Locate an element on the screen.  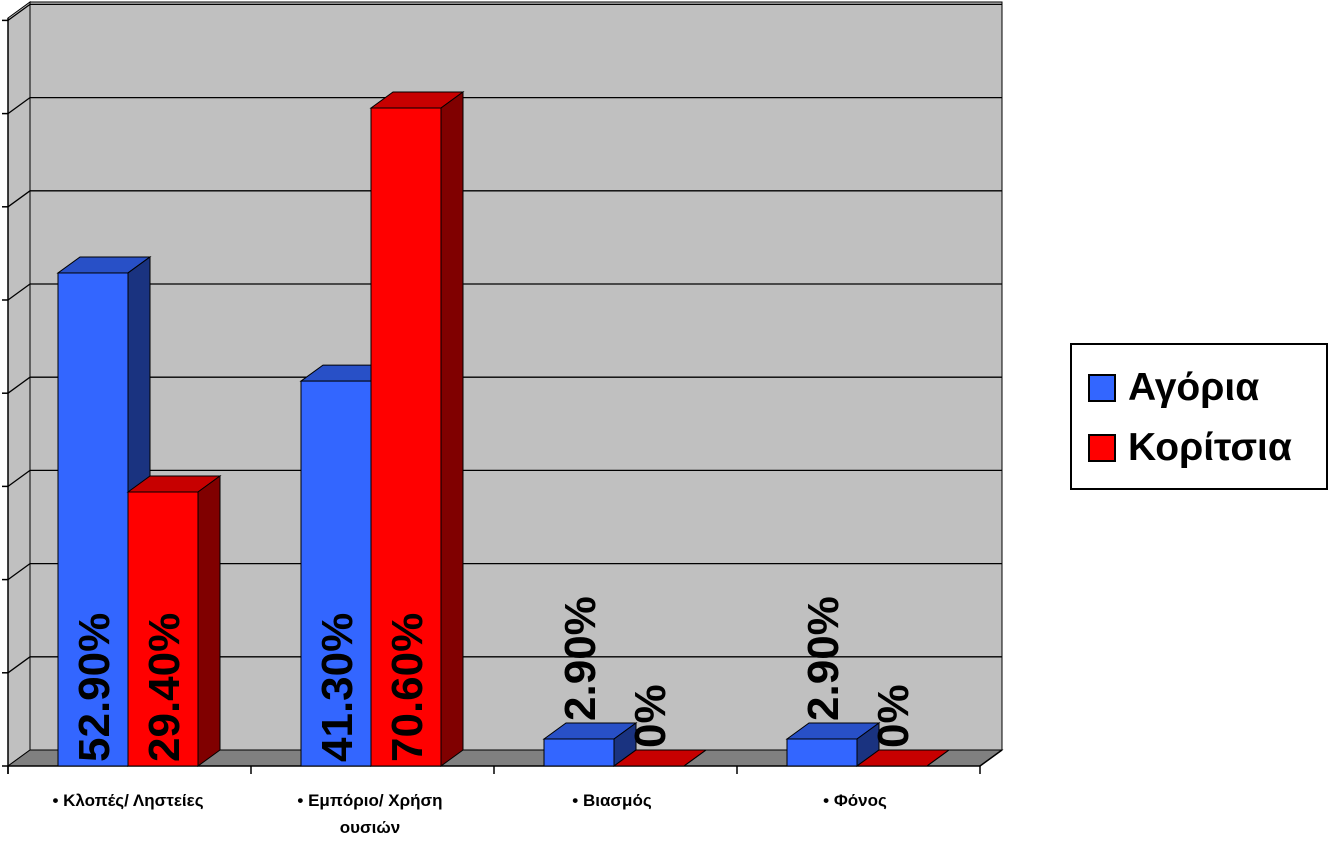
data-label-boys: 41.30% is located at coordinates (337, 687).